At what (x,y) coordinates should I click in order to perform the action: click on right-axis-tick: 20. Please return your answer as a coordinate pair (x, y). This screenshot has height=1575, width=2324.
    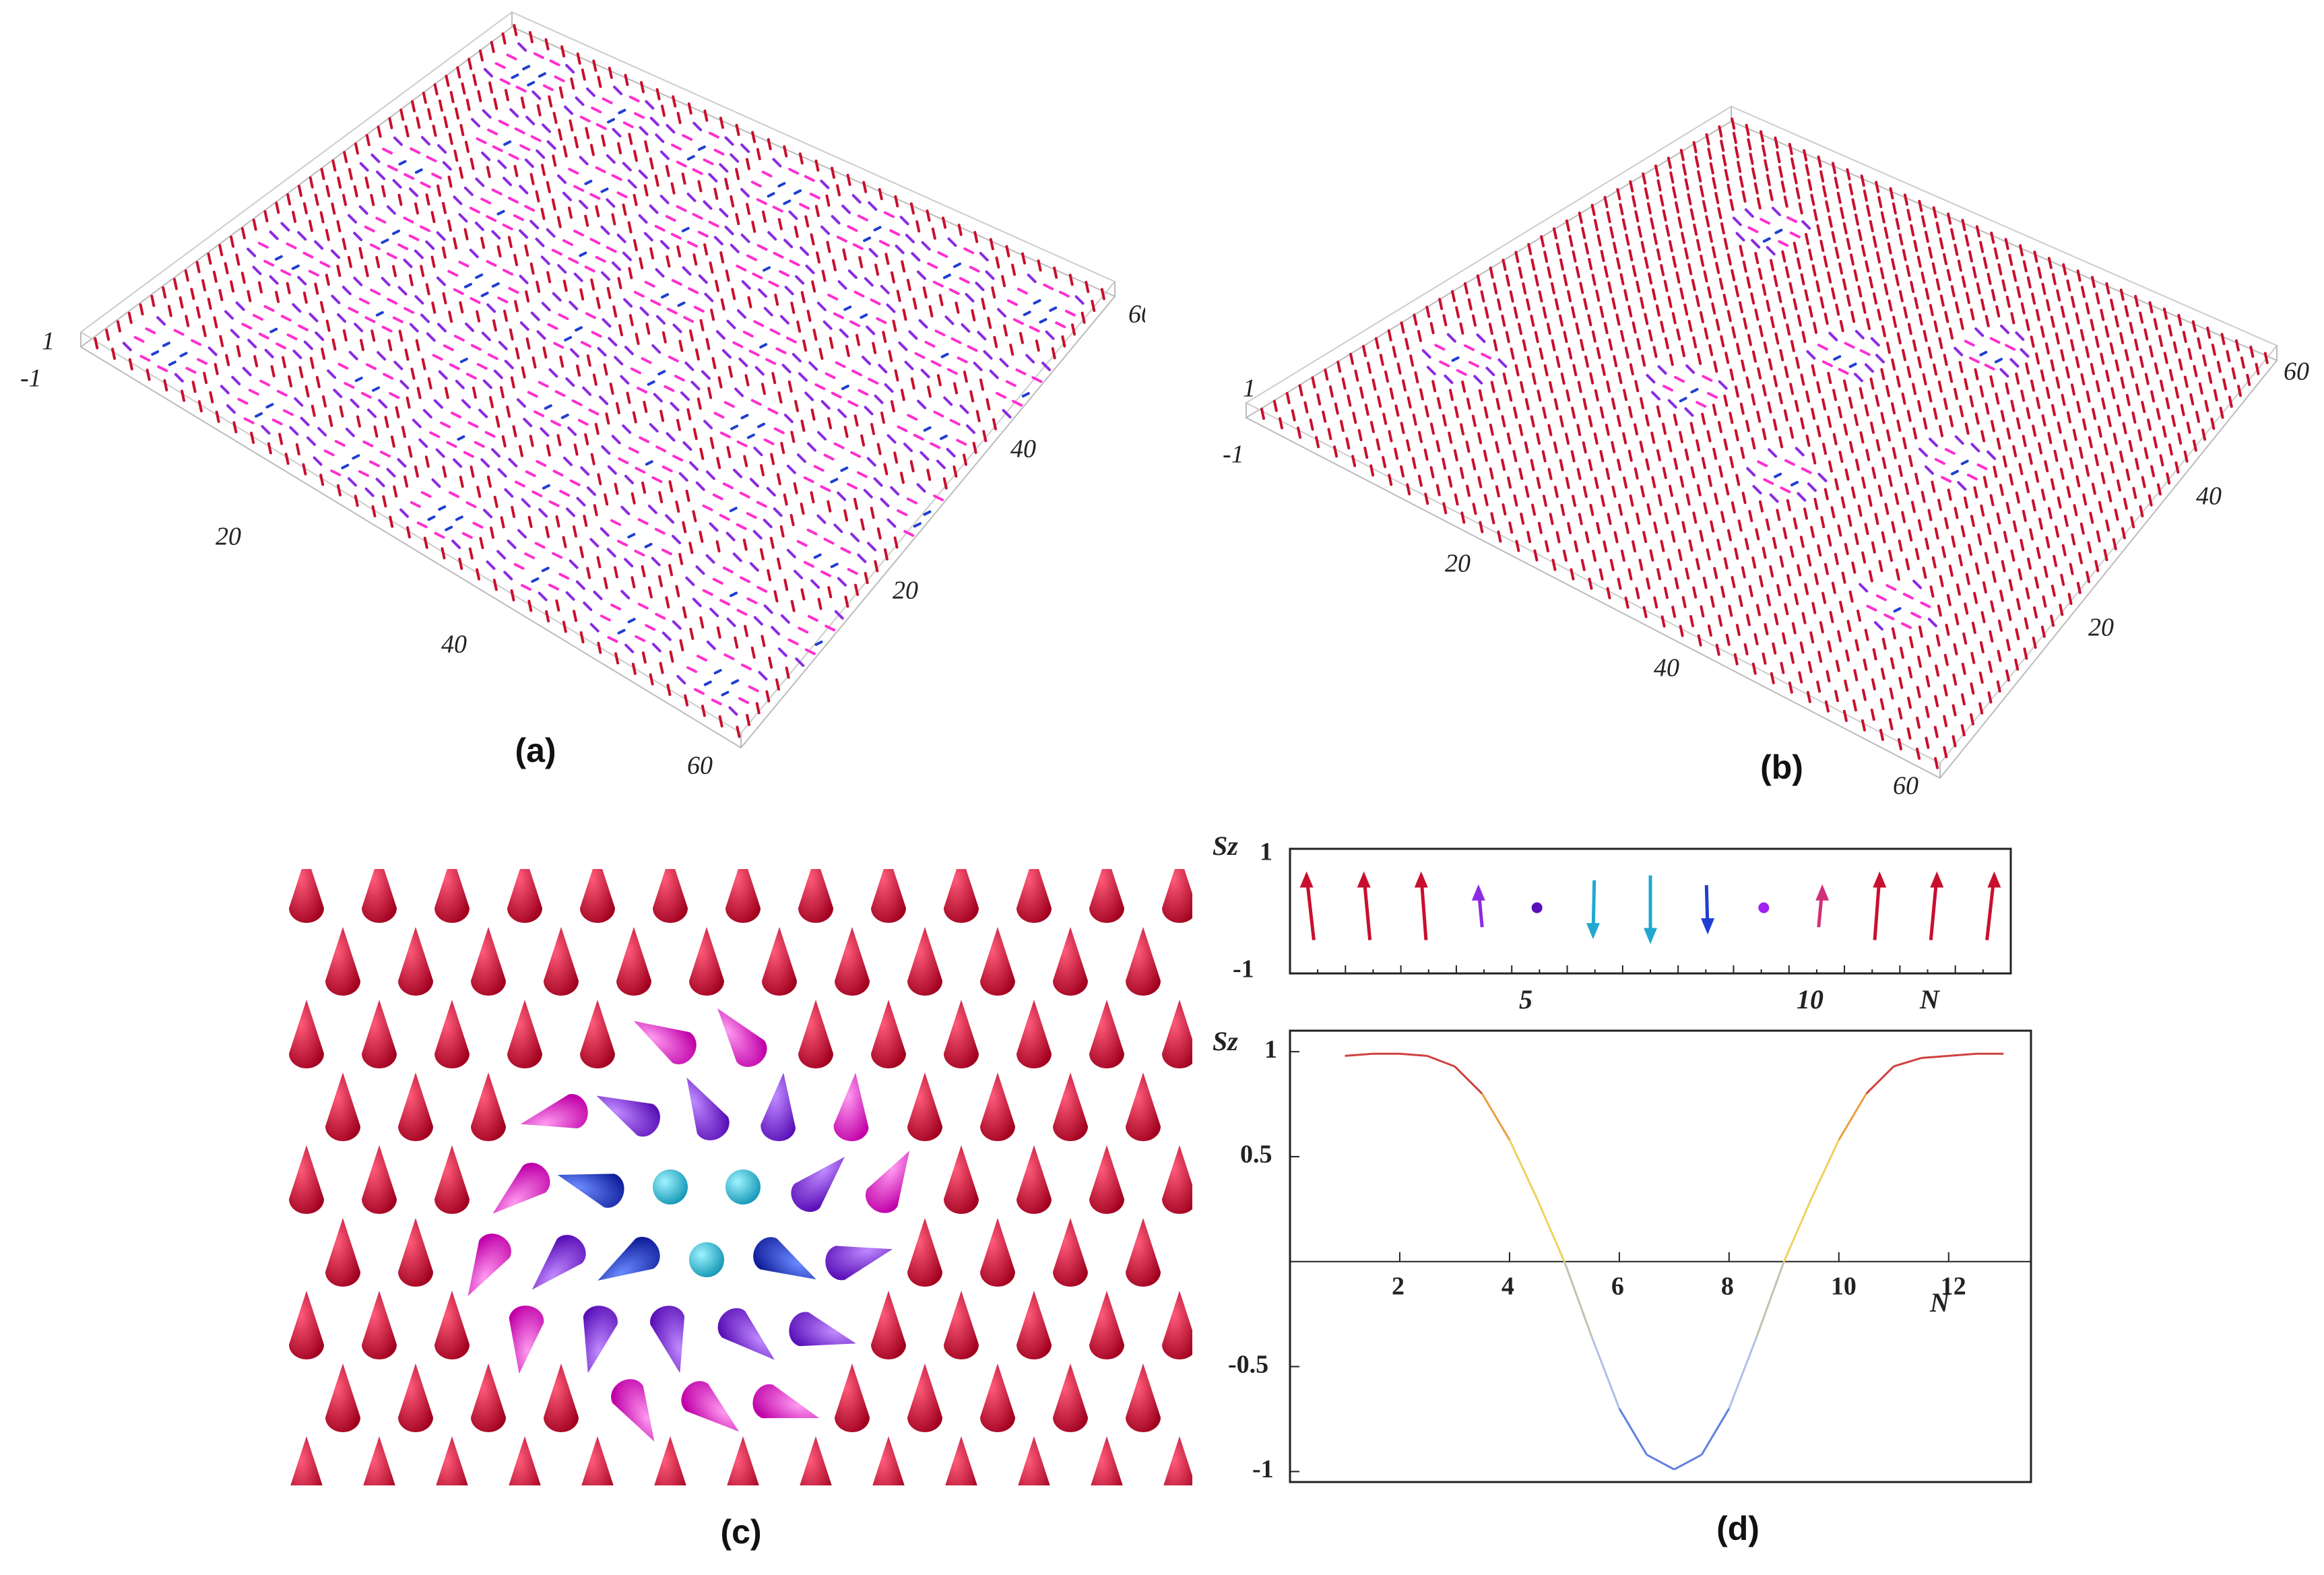
    Looking at the image, I should click on (905, 591).